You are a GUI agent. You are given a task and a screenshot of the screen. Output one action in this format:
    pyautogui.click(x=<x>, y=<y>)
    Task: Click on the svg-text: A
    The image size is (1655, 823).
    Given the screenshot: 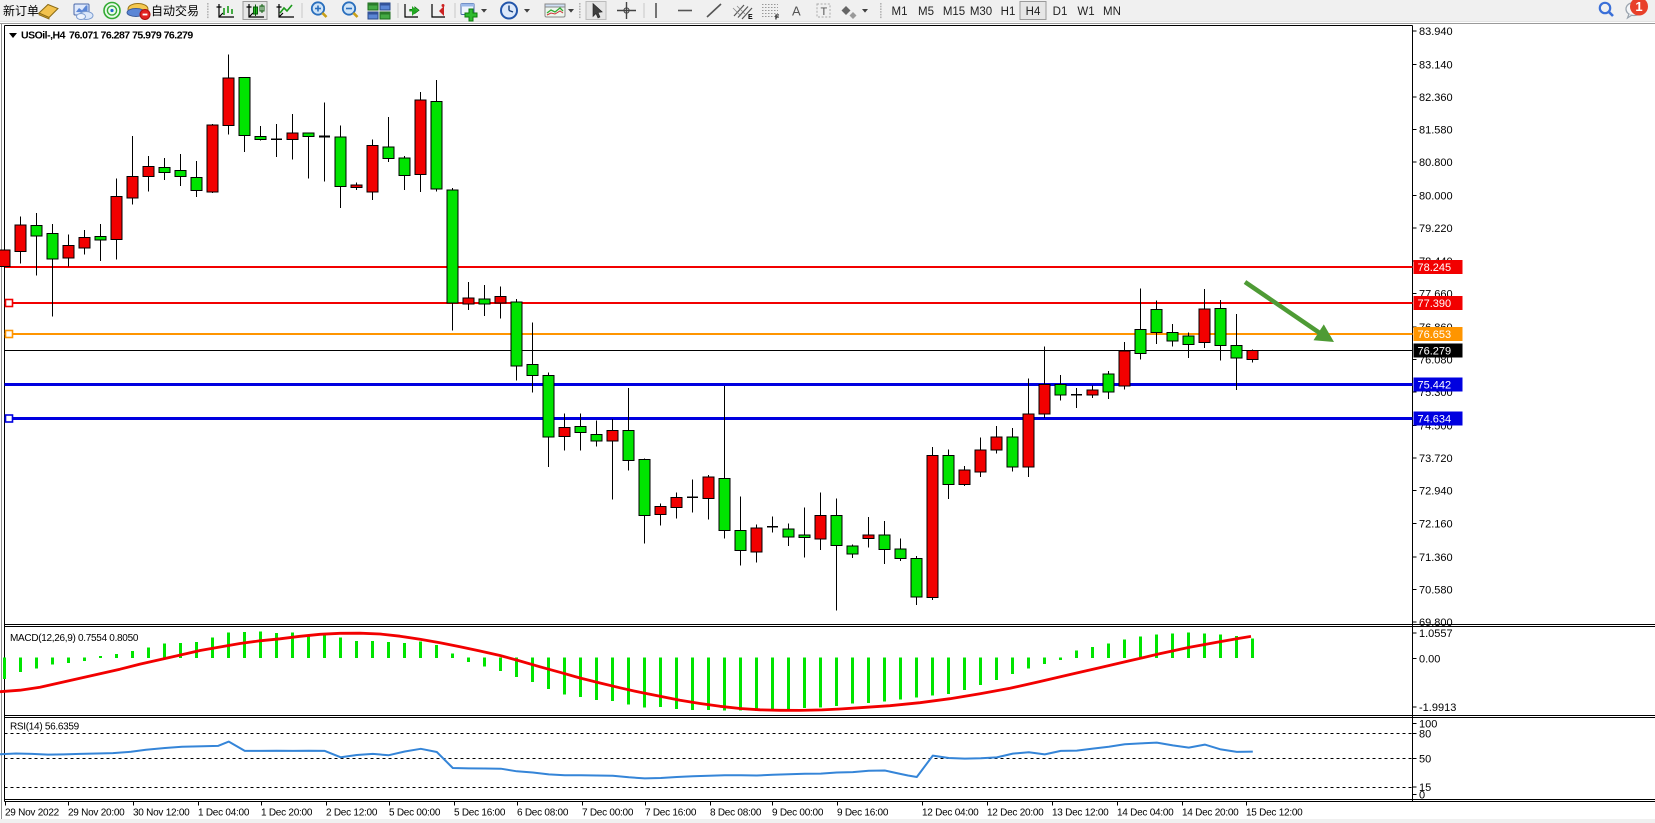 What is the action you would take?
    pyautogui.click(x=796, y=11)
    